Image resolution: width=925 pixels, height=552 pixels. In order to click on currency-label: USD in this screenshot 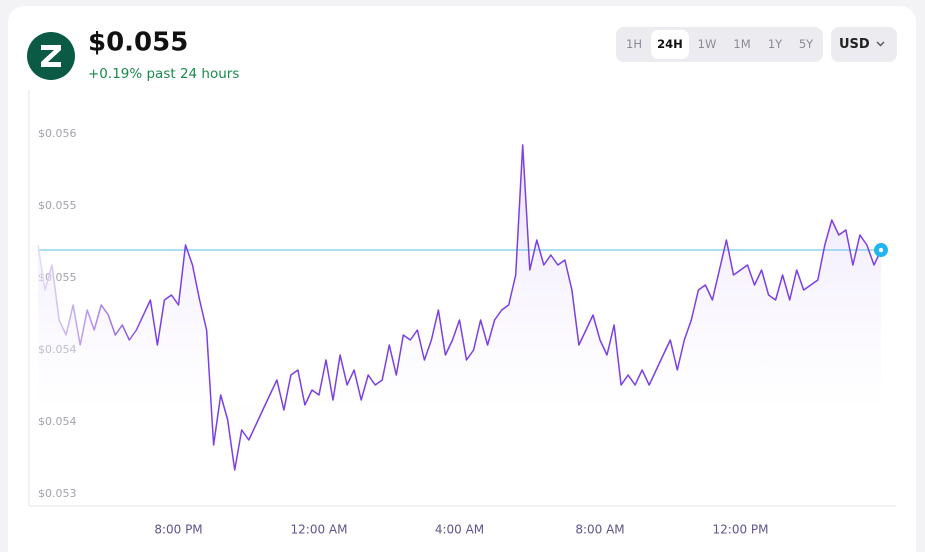, I will do `click(854, 44)`.